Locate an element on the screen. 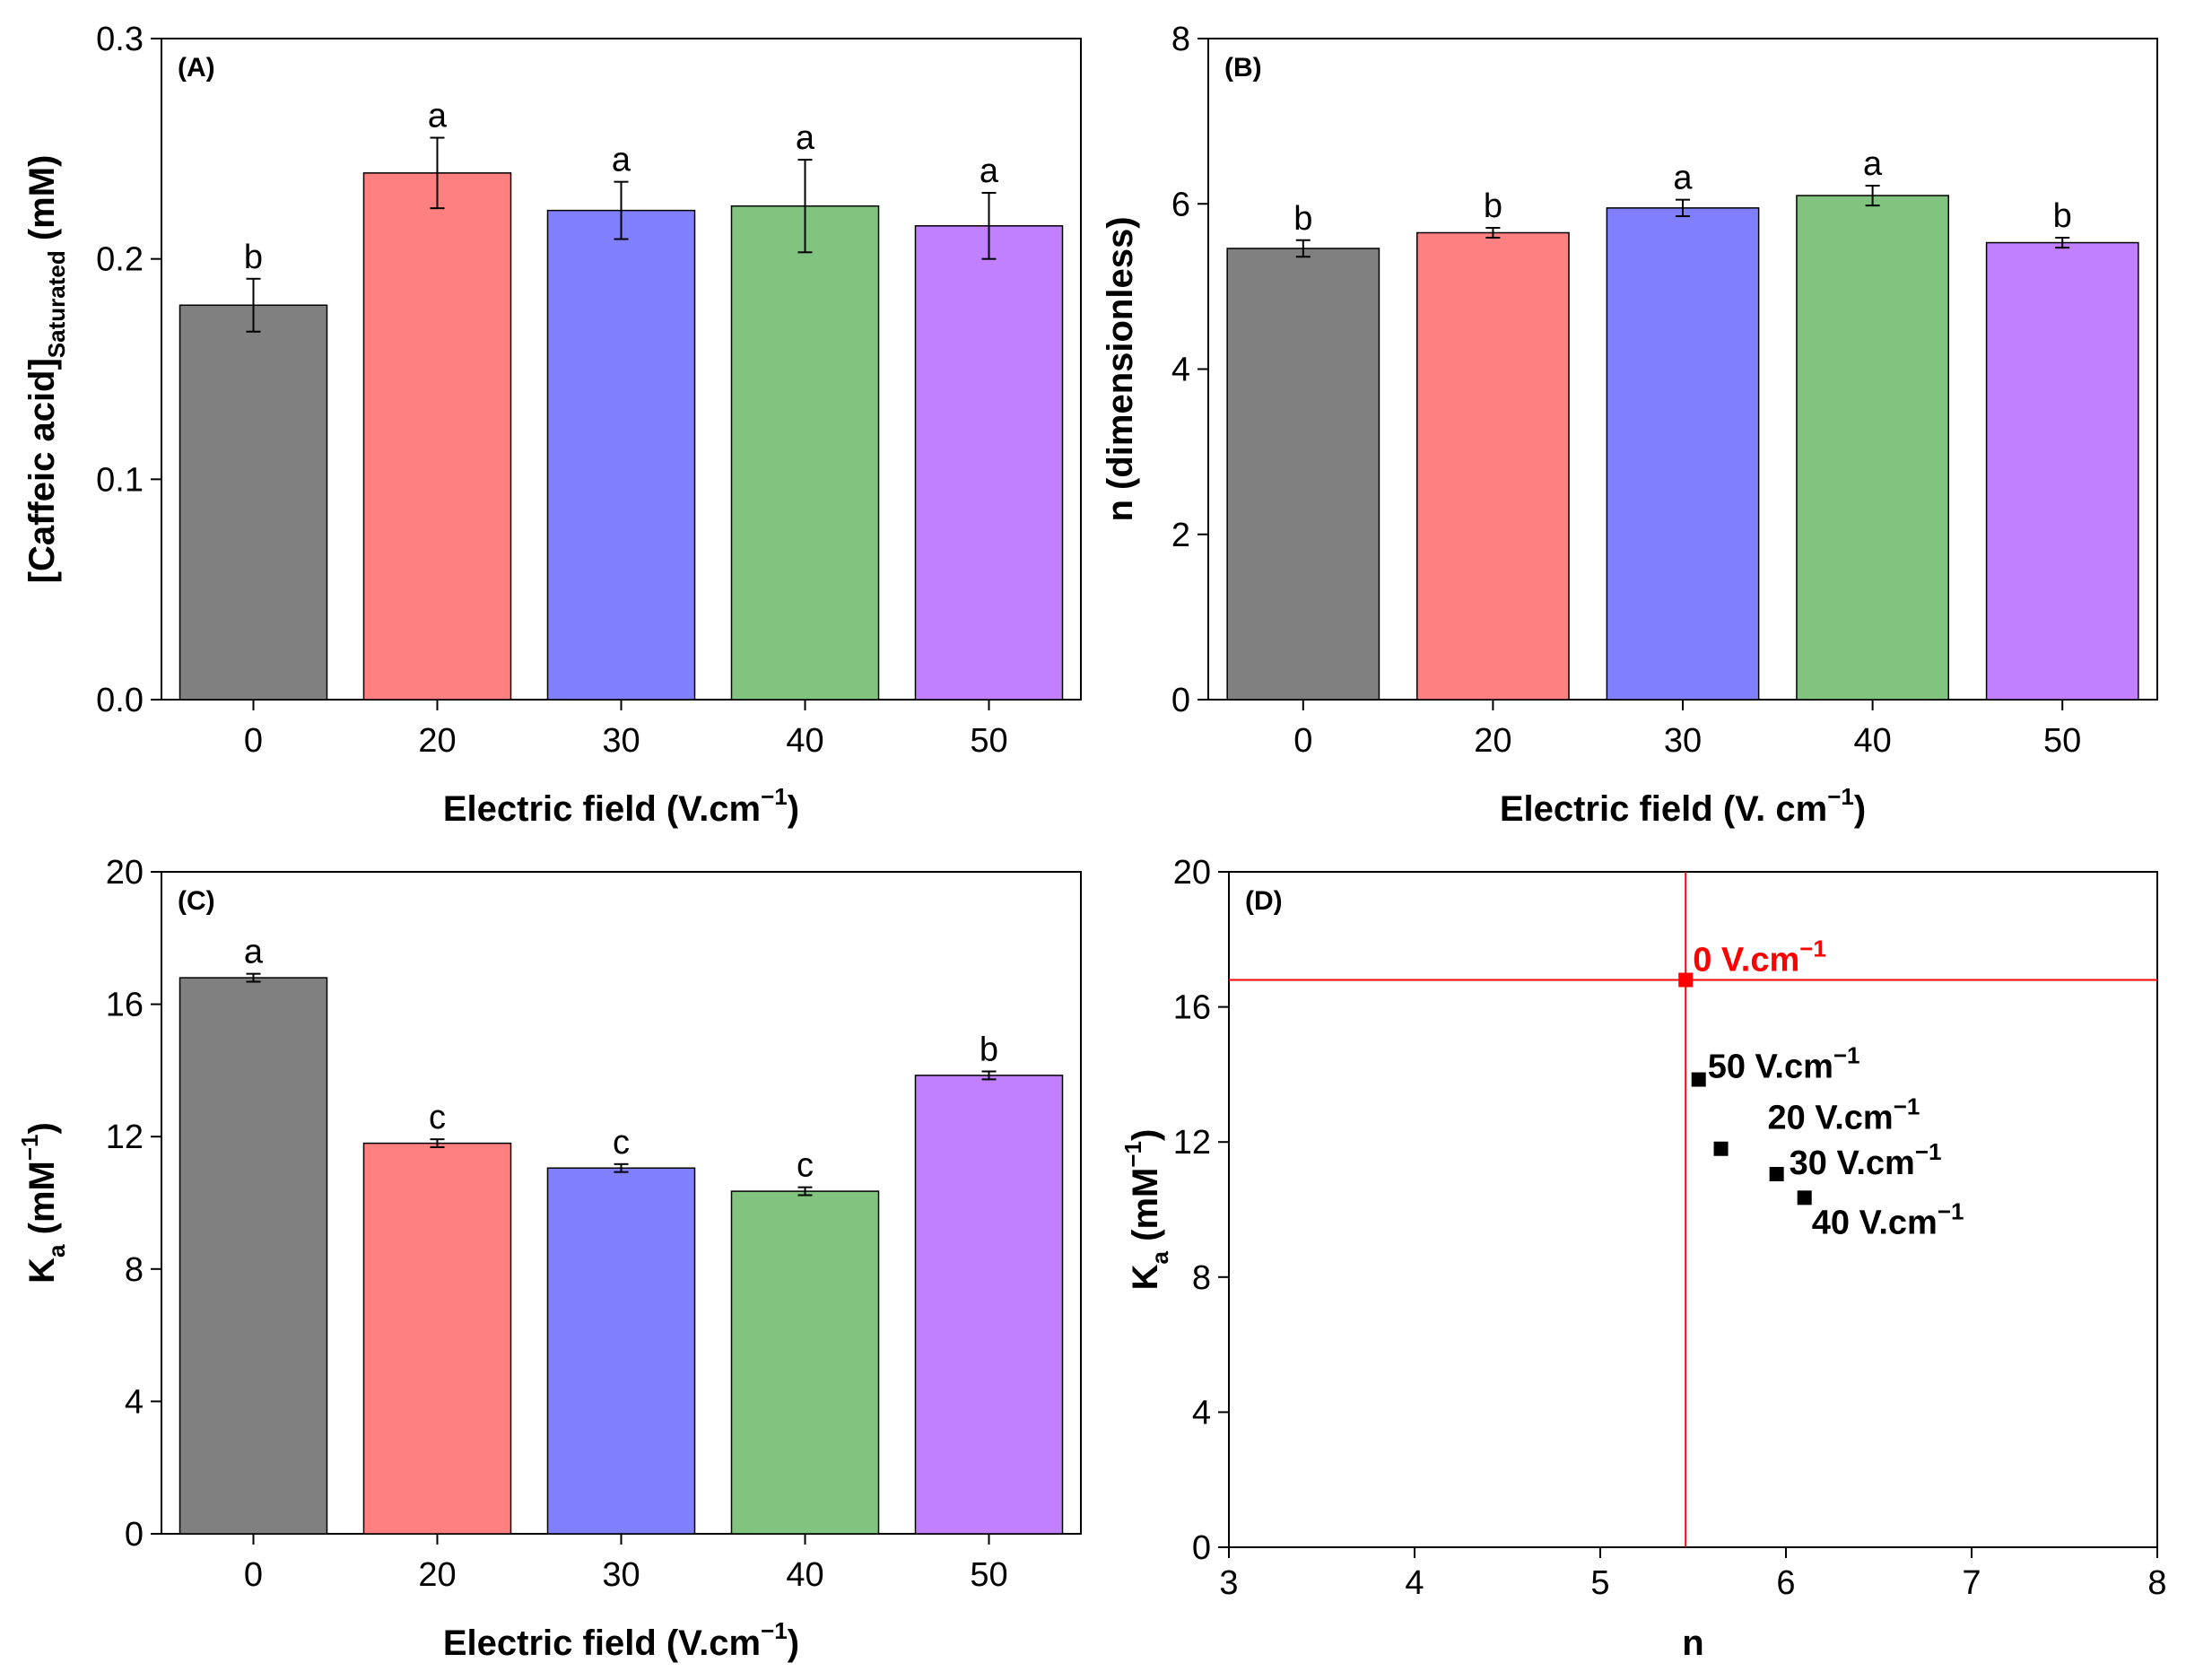  y-tick-label: 0.0 is located at coordinates (120, 700).